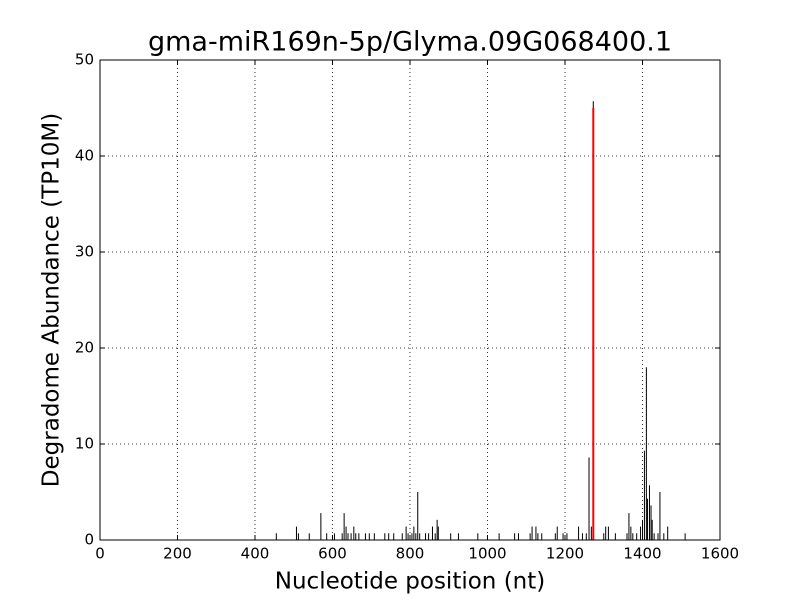 The height and width of the screenshot is (600, 800). Describe the element at coordinates (642, 554) in the screenshot. I see `x-tick-label: 1400` at that location.